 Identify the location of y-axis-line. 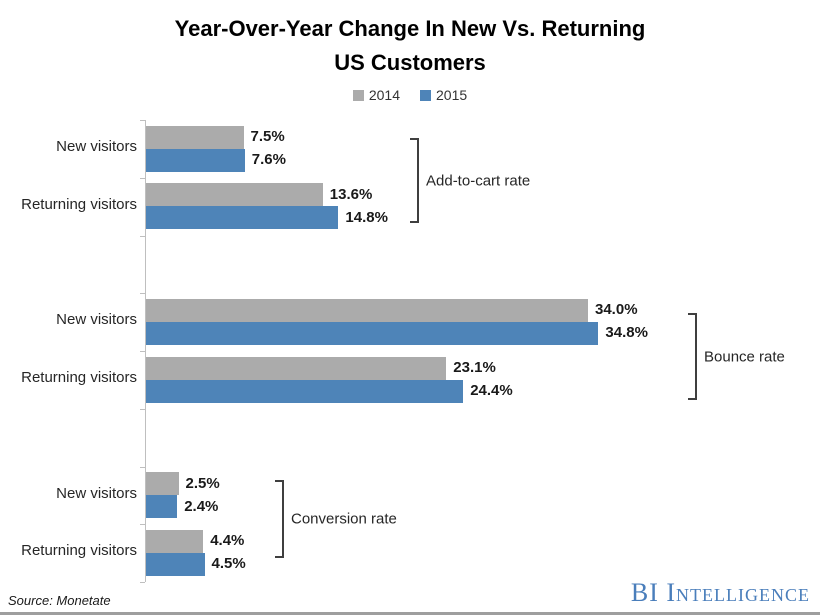
(145, 351).